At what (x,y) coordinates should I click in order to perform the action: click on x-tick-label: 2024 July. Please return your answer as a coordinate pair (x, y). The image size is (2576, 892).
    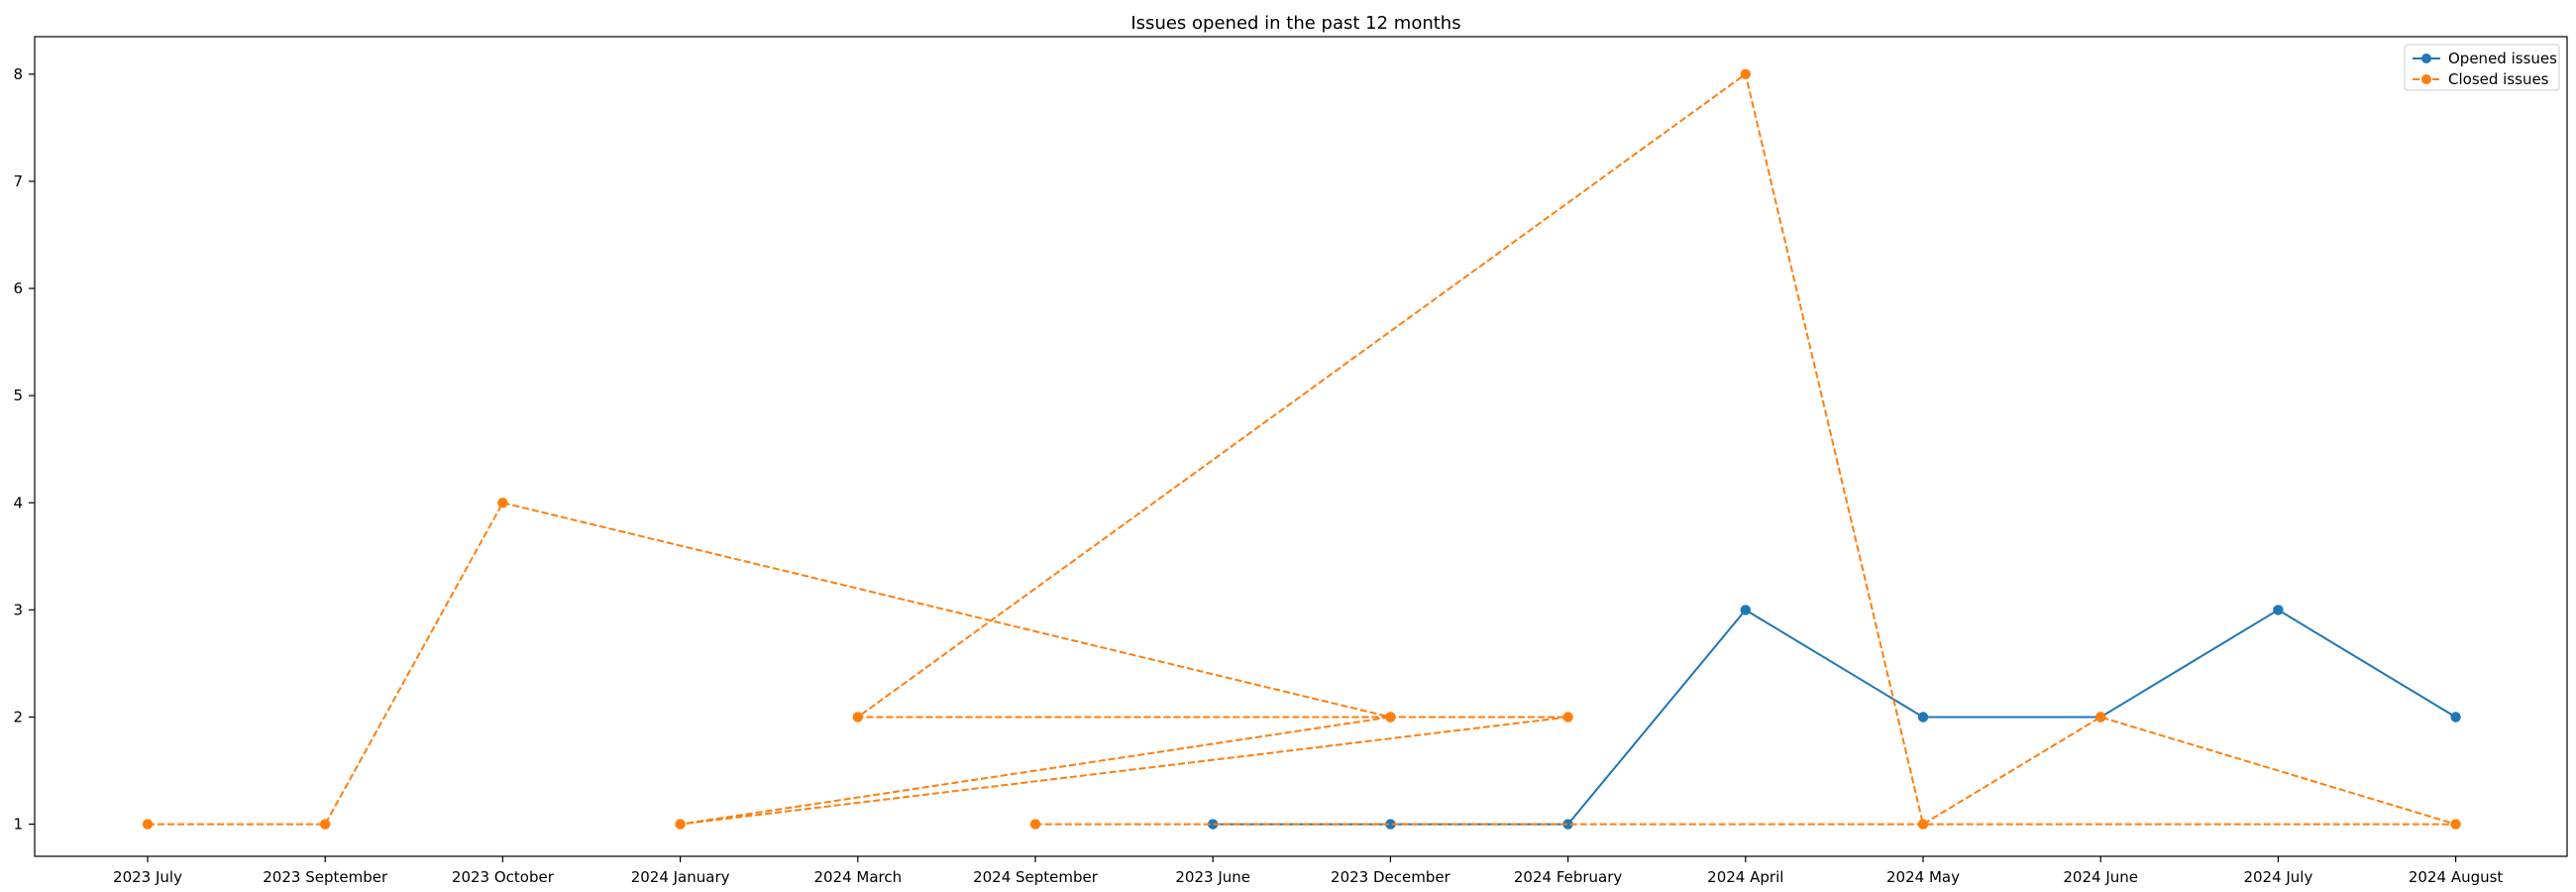
    Looking at the image, I should click on (2277, 877).